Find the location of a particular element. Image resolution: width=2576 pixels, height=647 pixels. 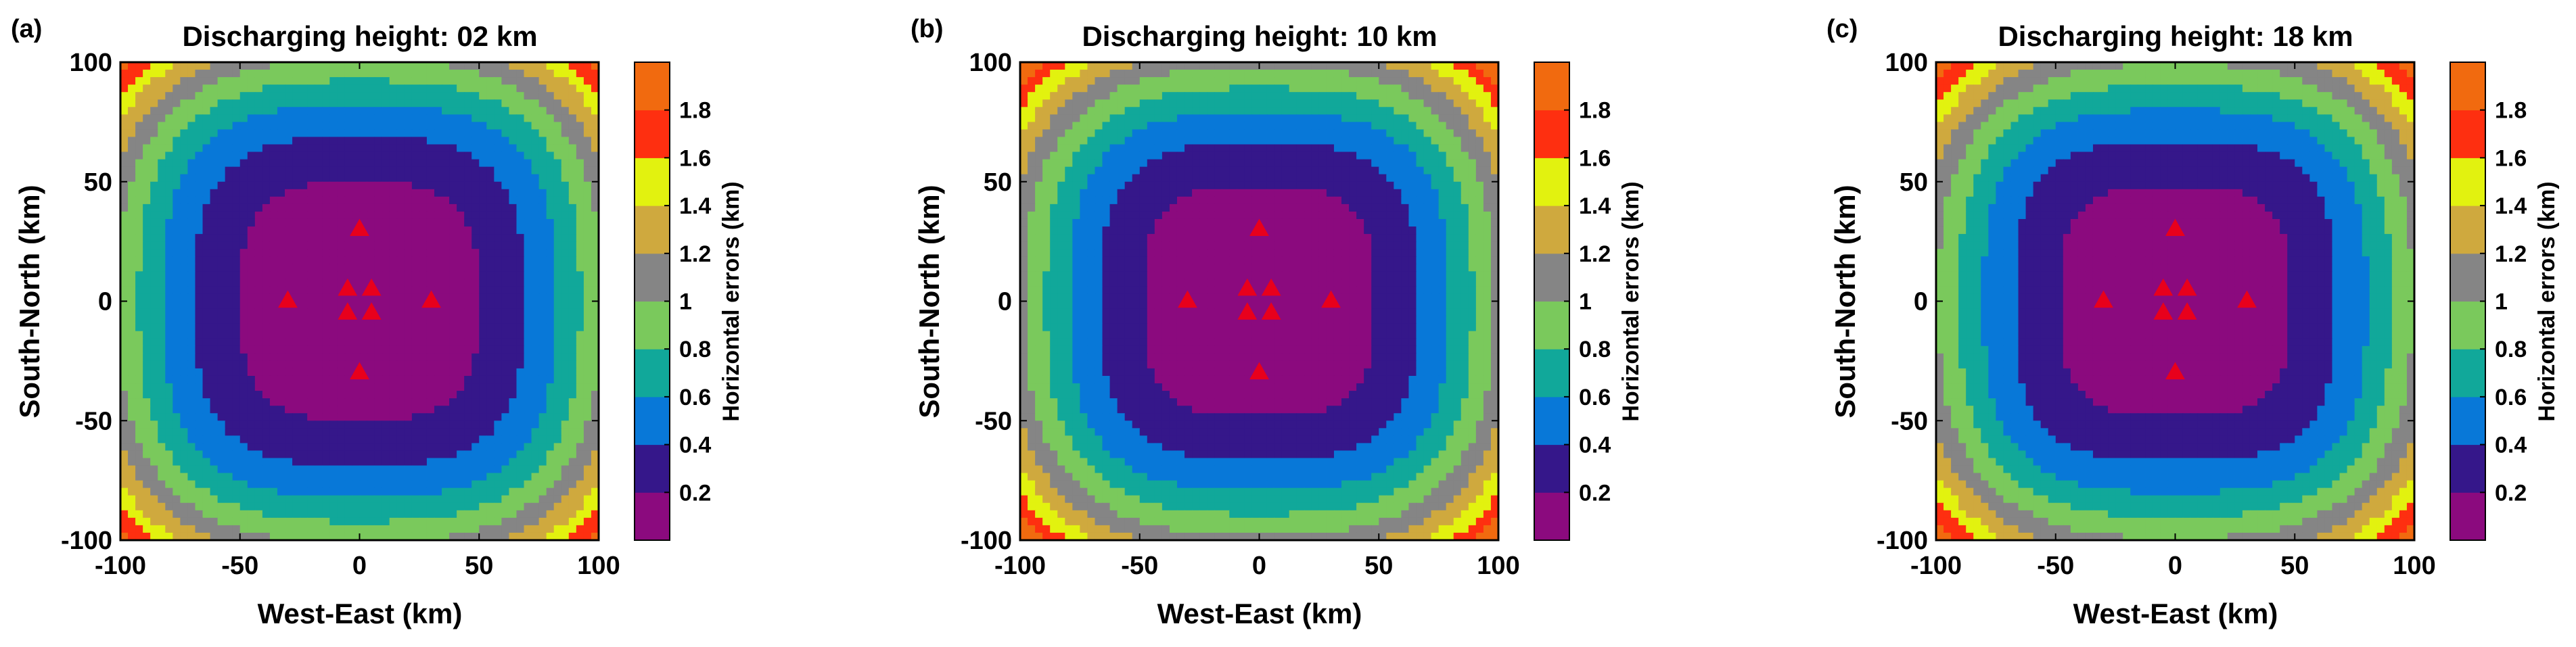

colorbar-segment is located at coordinates (652, 516).